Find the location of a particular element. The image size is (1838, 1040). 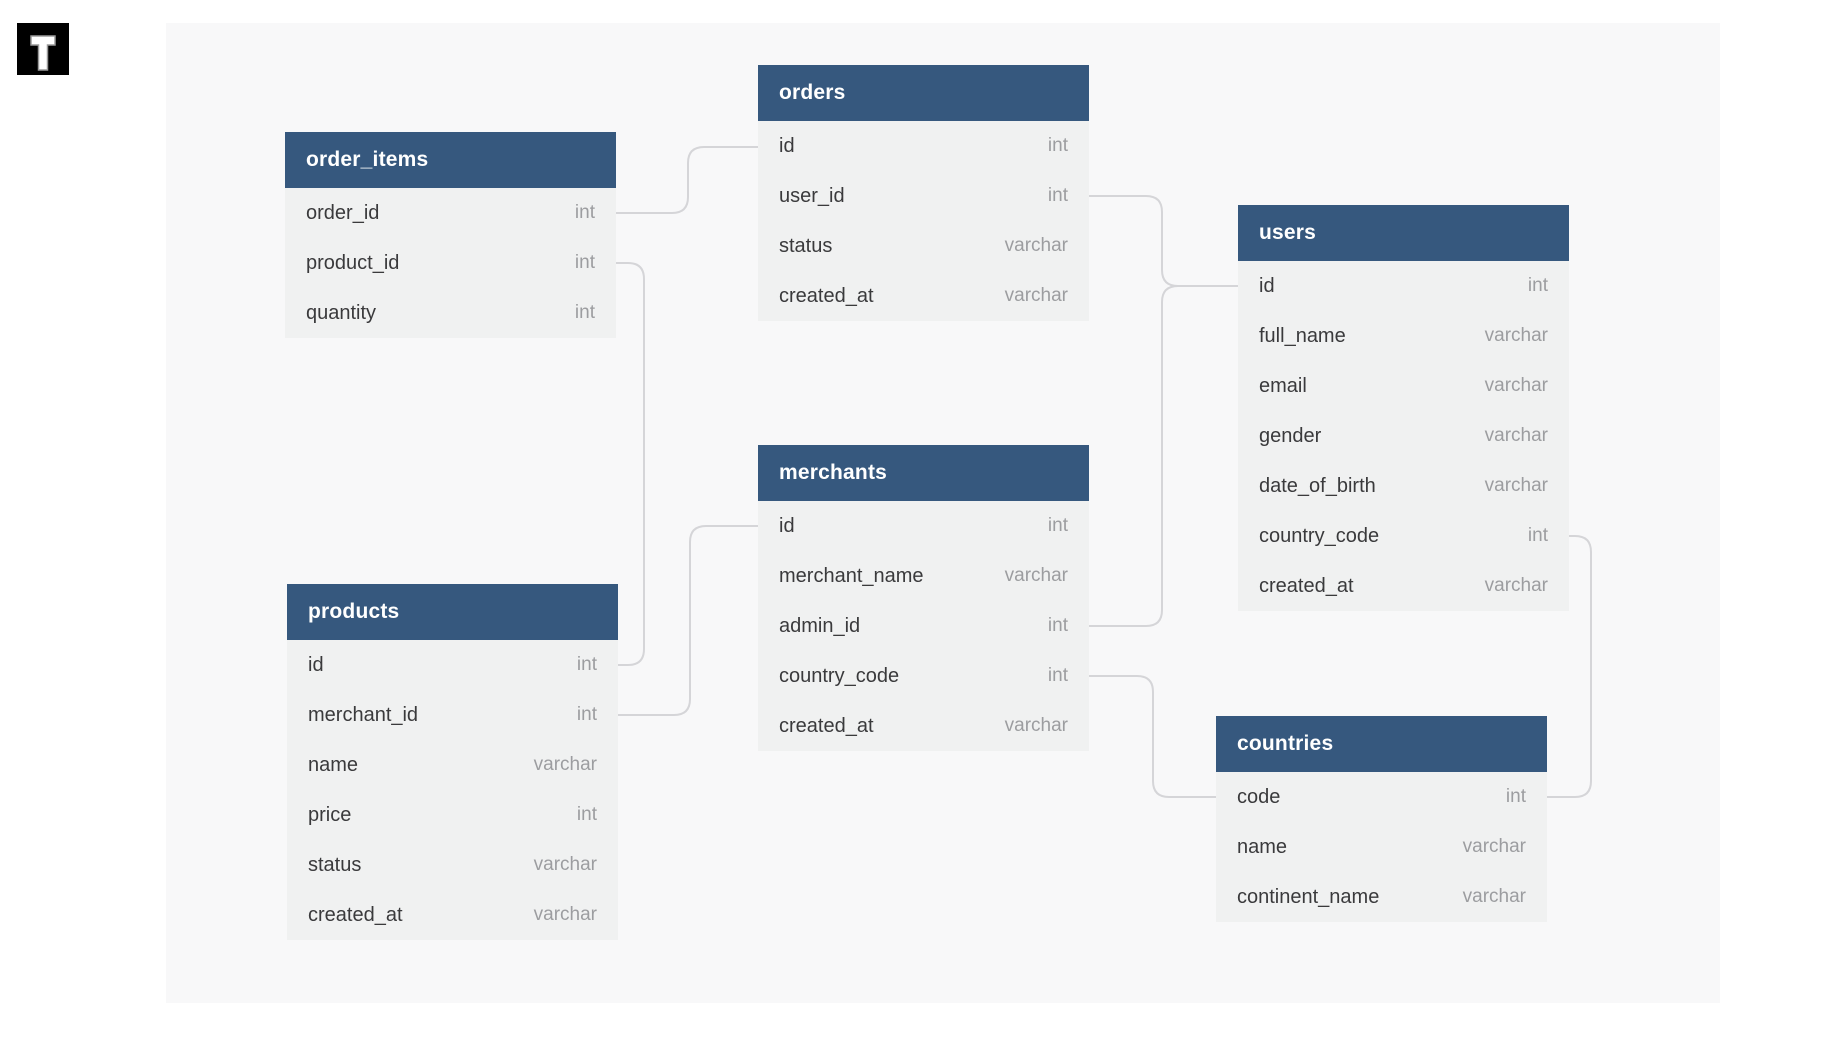

field-name: code is located at coordinates (1259, 796).